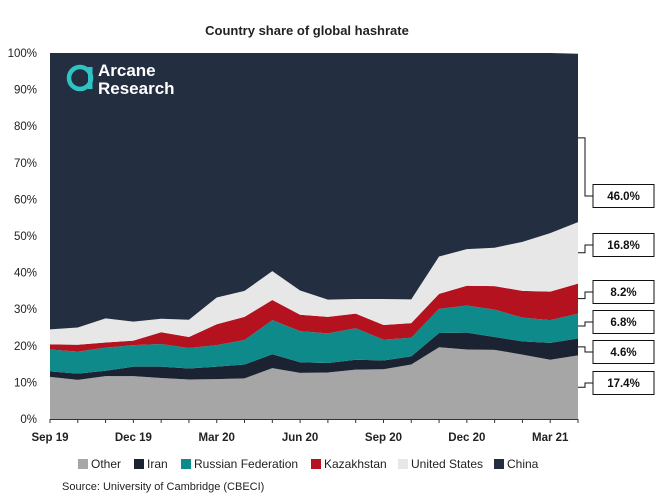  Describe the element at coordinates (316, 464) in the screenshot. I see `legend-swatch-kazakhstan` at that location.